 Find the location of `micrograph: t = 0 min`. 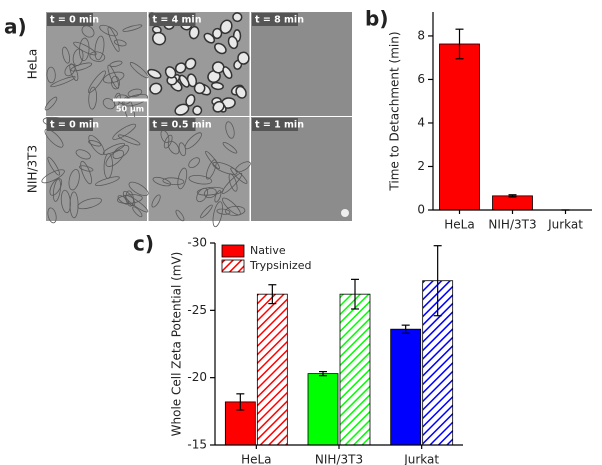

micrograph: t = 0 min is located at coordinates (96, 68).